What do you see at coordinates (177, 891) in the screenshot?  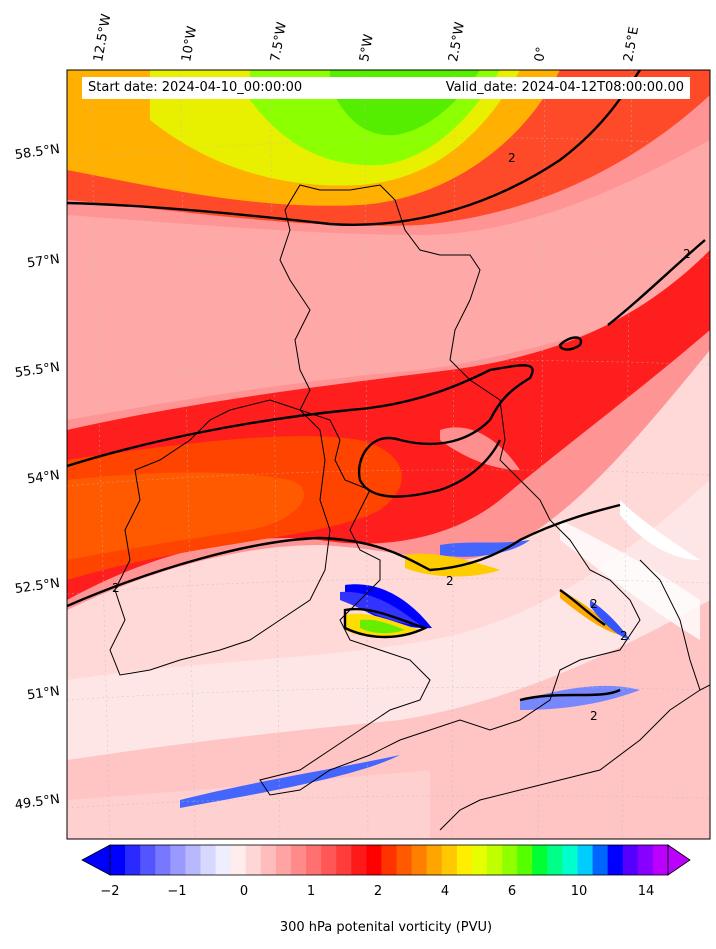 I see `colorbar-tick: −1` at bounding box center [177, 891].